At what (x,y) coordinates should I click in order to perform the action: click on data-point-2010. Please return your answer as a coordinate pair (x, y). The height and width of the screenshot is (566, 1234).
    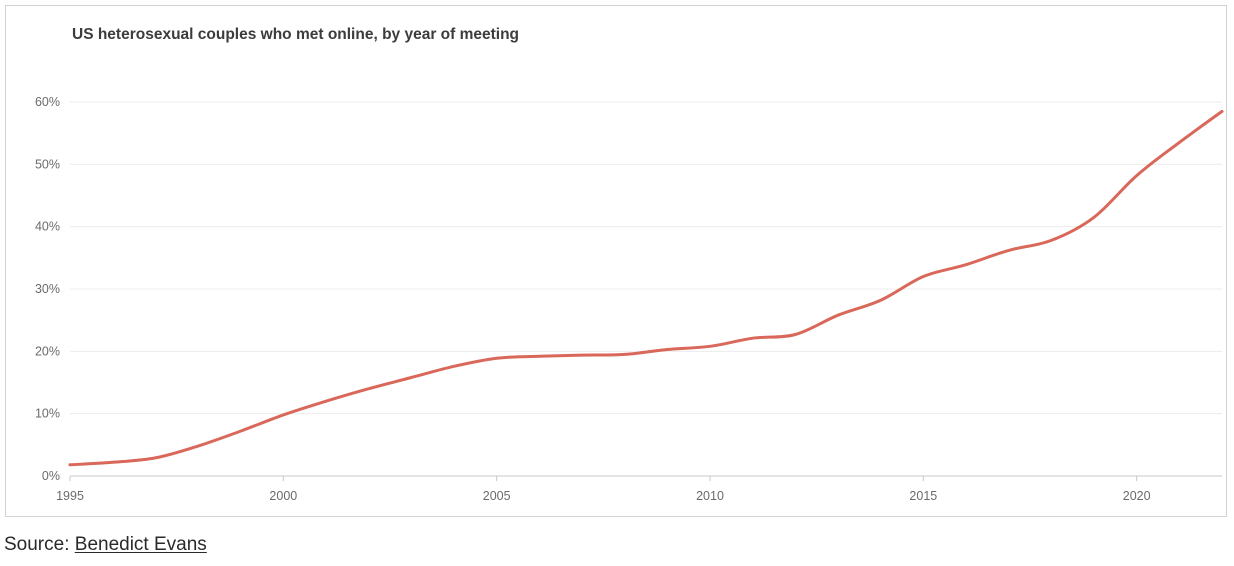
    Looking at the image, I should click on (710, 346).